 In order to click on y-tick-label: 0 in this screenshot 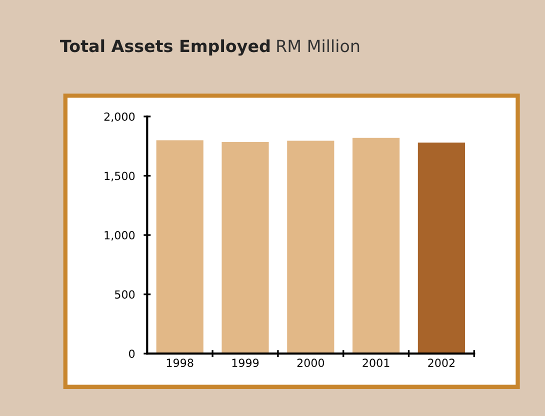, I will do `click(132, 354)`.